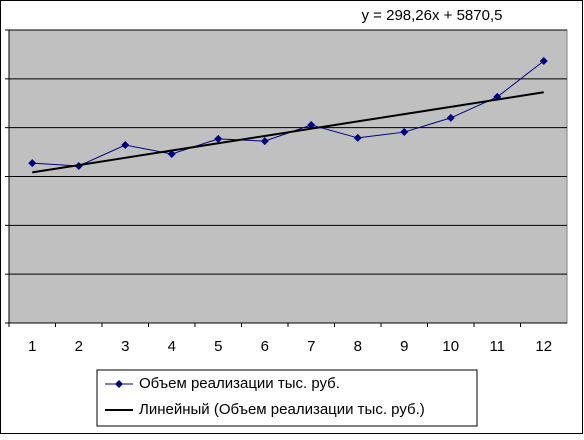 Image resolution: width=584 pixels, height=440 pixels. What do you see at coordinates (497, 346) in the screenshot?
I see `x-tick-label: 11` at bounding box center [497, 346].